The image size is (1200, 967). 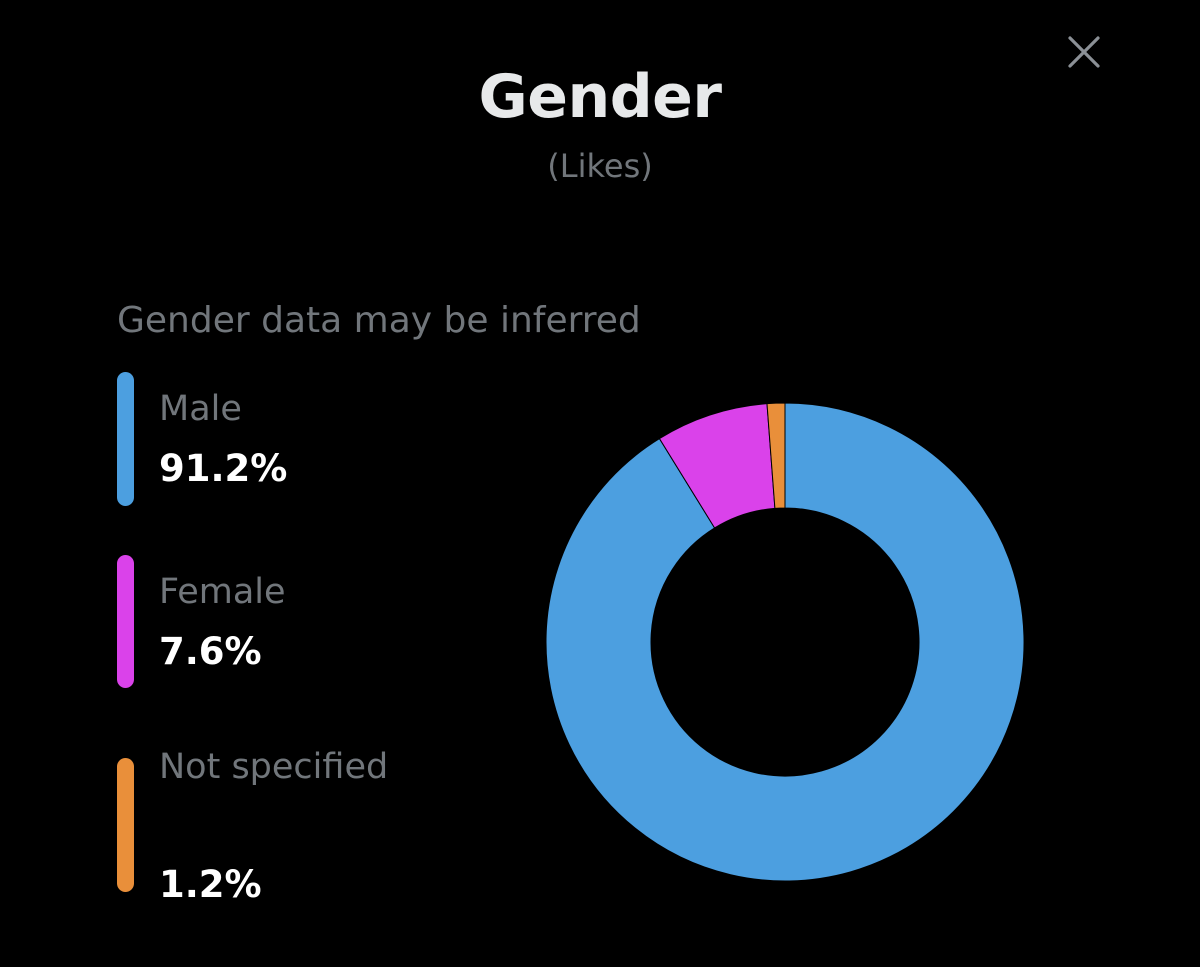 What do you see at coordinates (125, 825) in the screenshot?
I see `legend-swatch-not-specified` at bounding box center [125, 825].